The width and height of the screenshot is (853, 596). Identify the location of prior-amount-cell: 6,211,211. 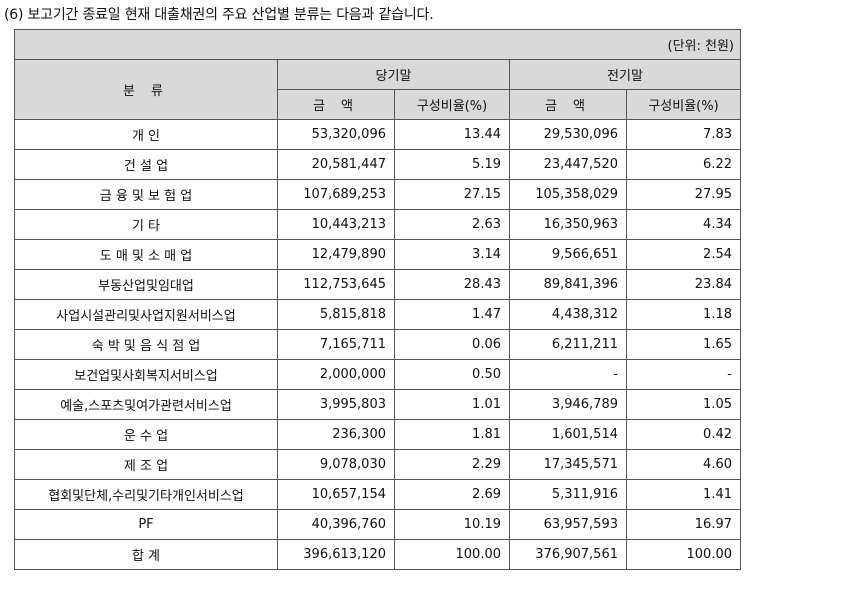
(568, 344).